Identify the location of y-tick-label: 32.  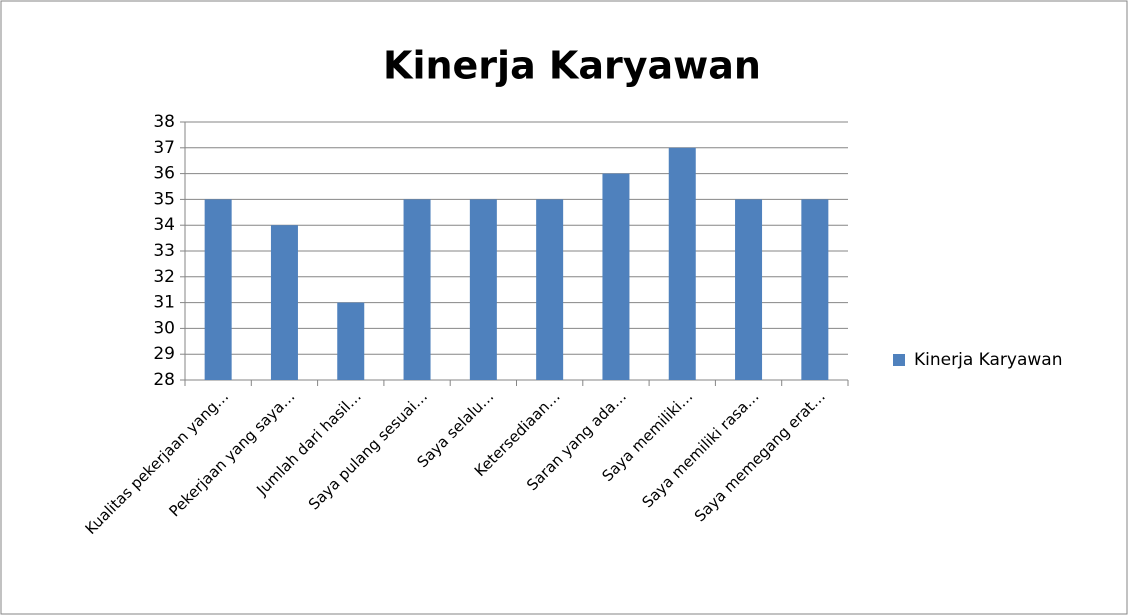
(164, 277).